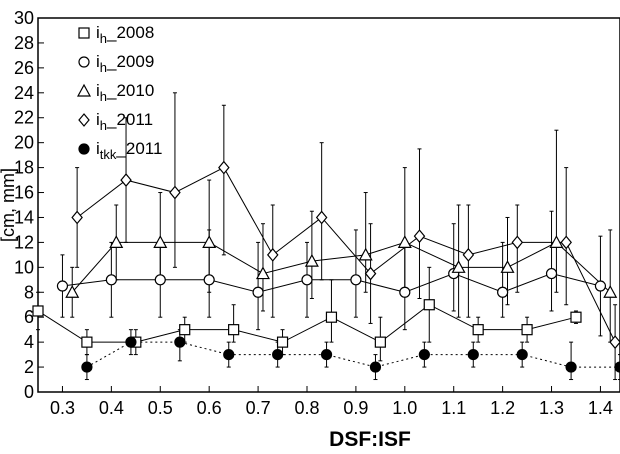 This screenshot has height=454, width=620. Describe the element at coordinates (453, 408) in the screenshot. I see `x-tick-label: 1.1` at that location.